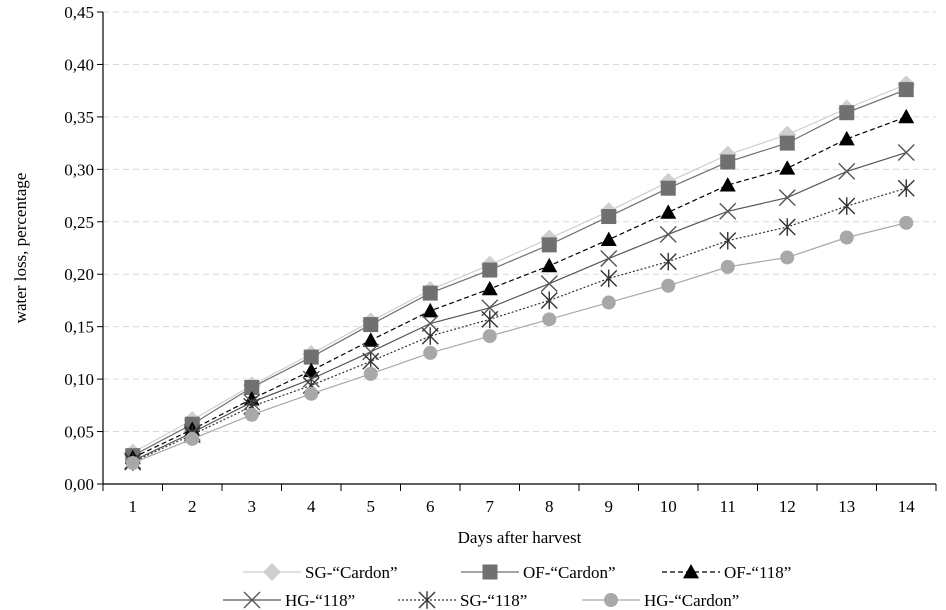  What do you see at coordinates (79, 169) in the screenshot?
I see `y-tick-label: 0,30` at bounding box center [79, 169].